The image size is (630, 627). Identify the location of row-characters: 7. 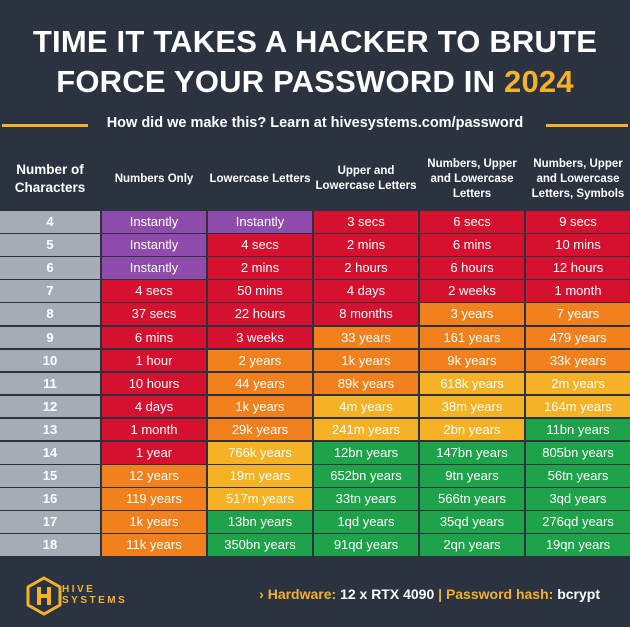
(50, 291).